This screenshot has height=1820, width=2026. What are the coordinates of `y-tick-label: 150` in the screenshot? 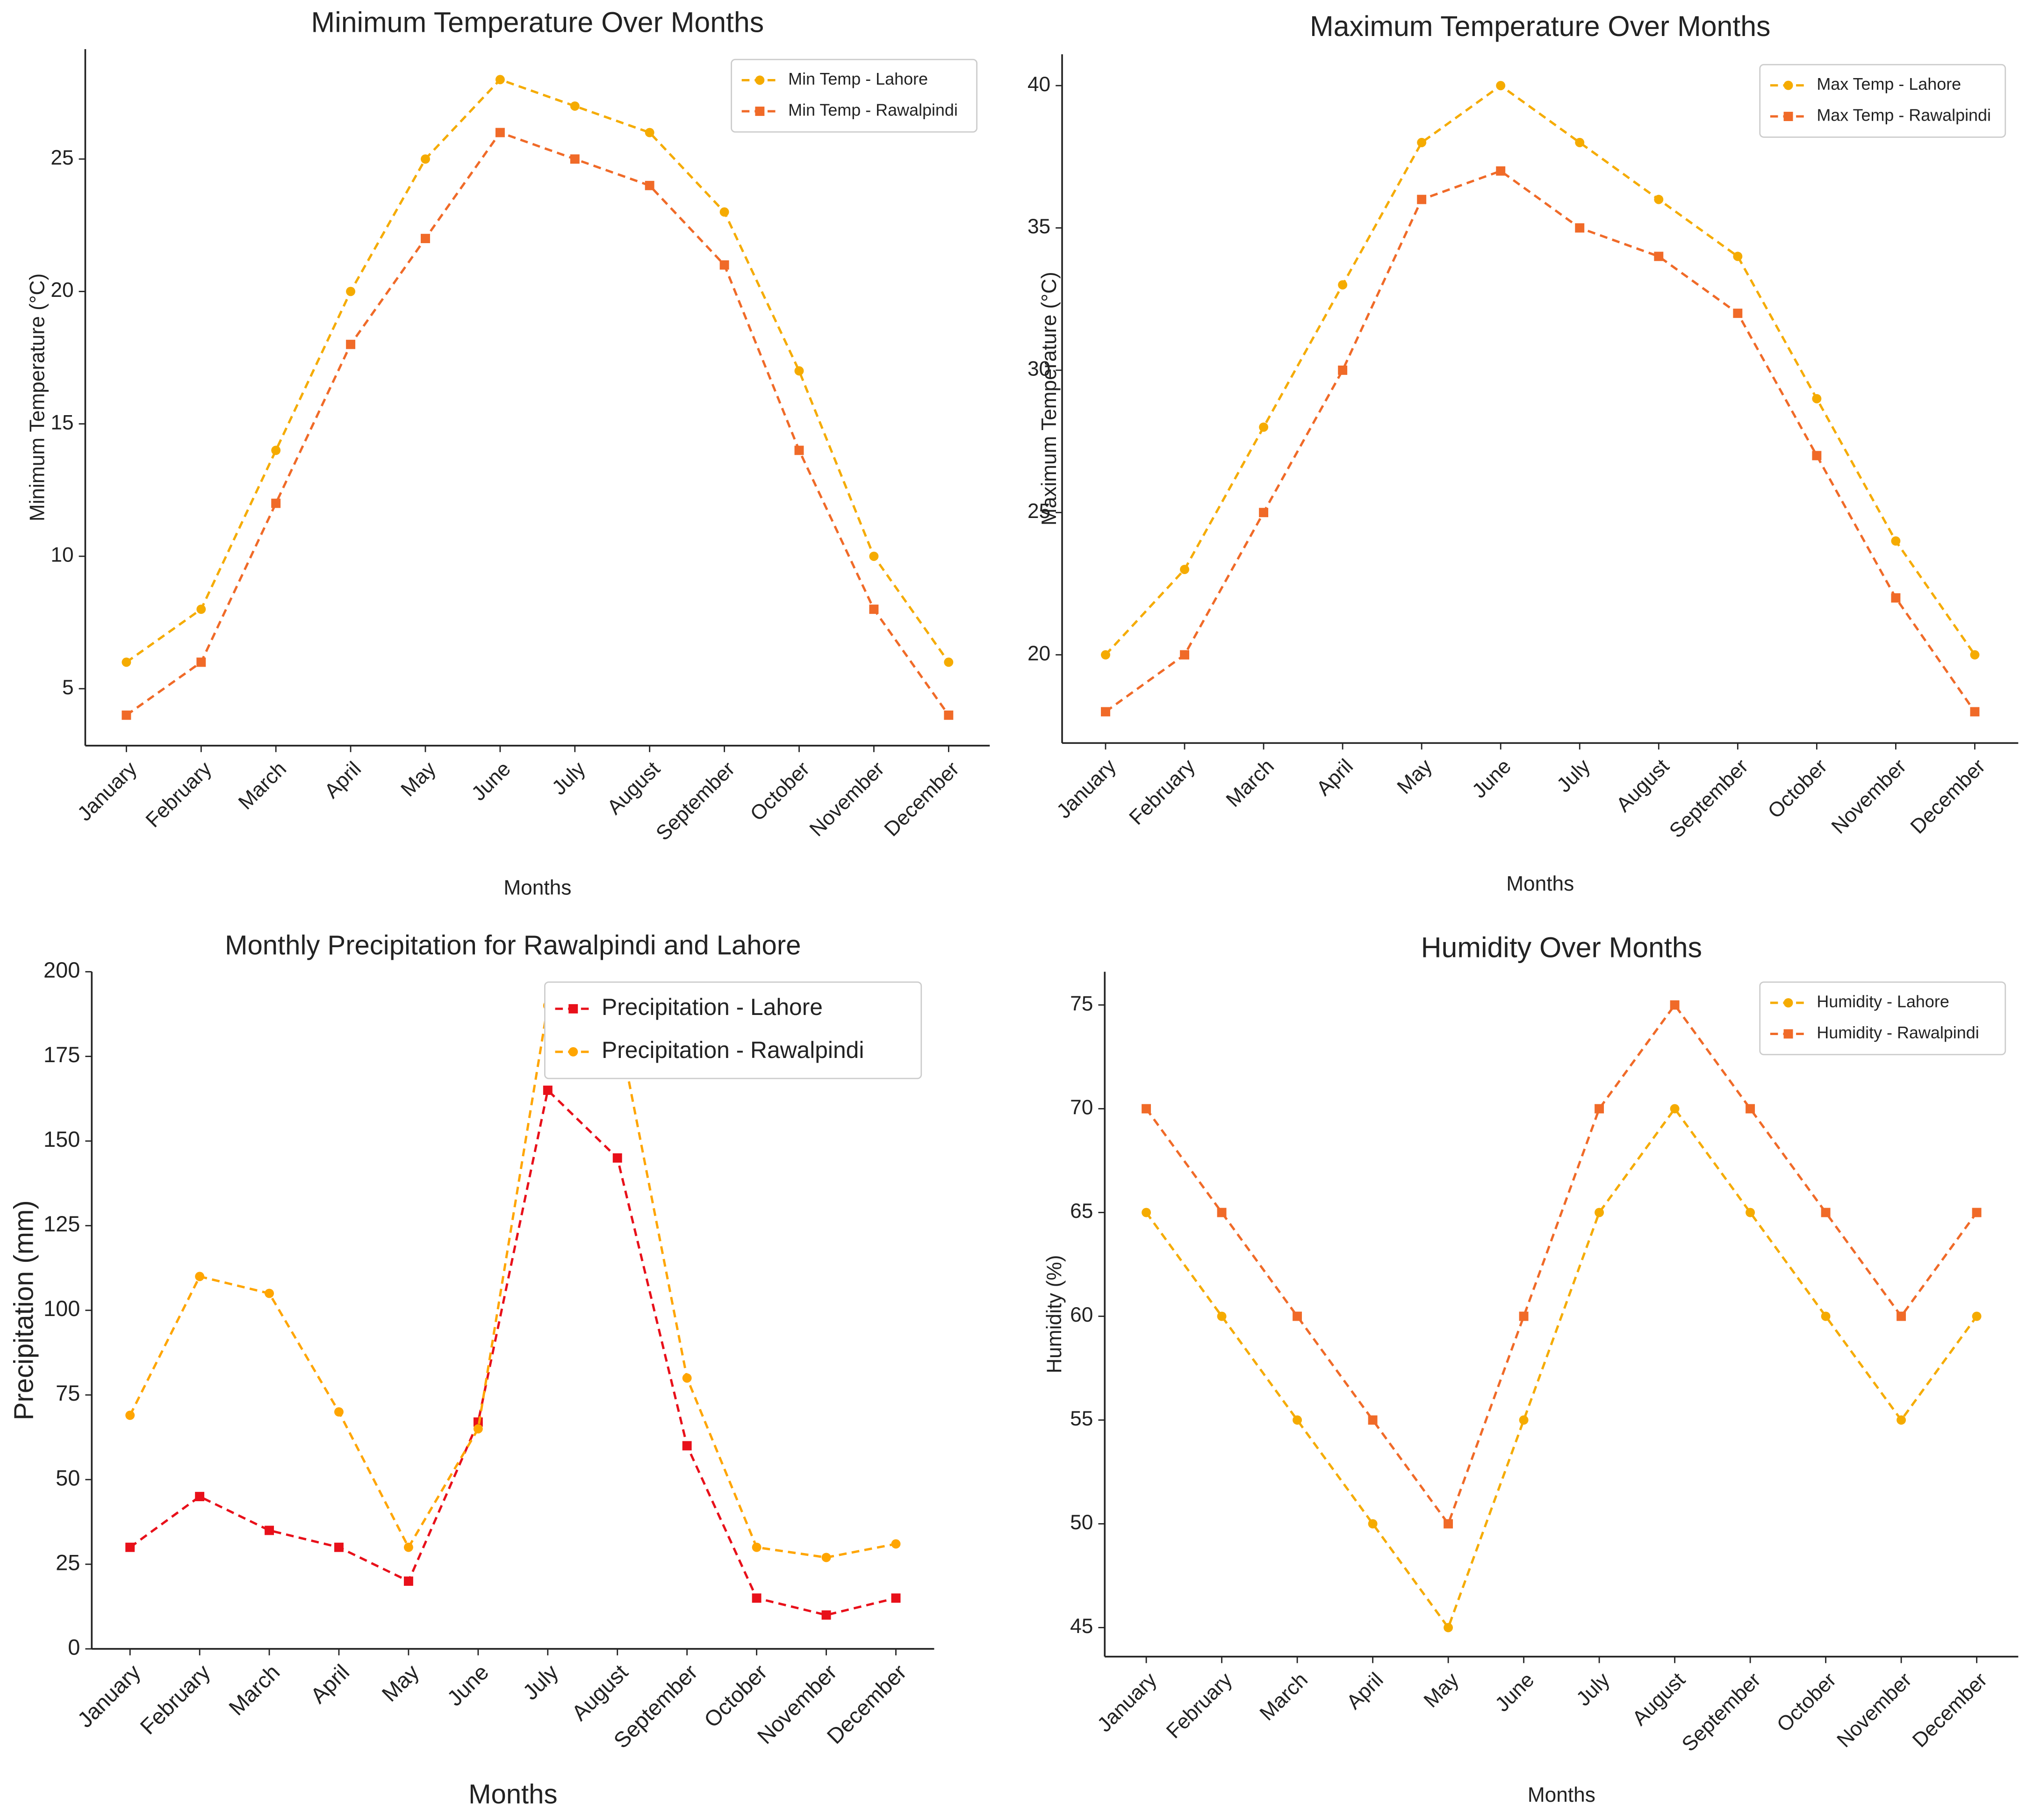 It's located at (62, 1139).